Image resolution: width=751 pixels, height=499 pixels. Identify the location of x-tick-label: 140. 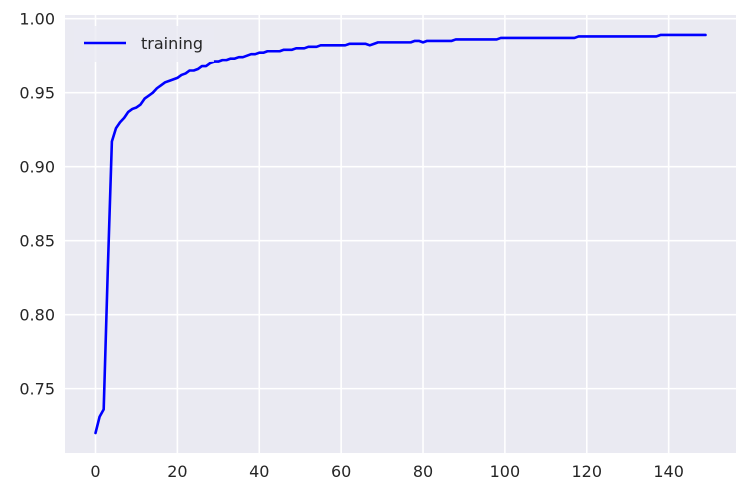
(668, 471).